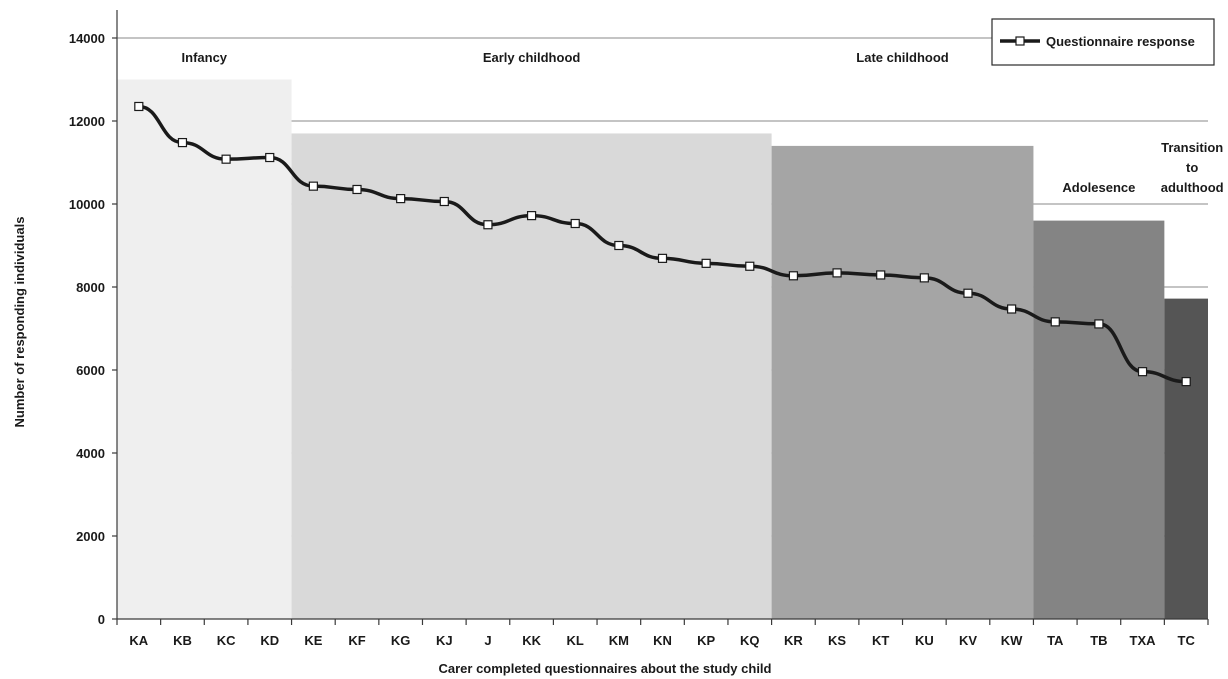 This screenshot has width=1228, height=679. What do you see at coordinates (1055, 640) in the screenshot?
I see `x-tick-label: TA` at bounding box center [1055, 640].